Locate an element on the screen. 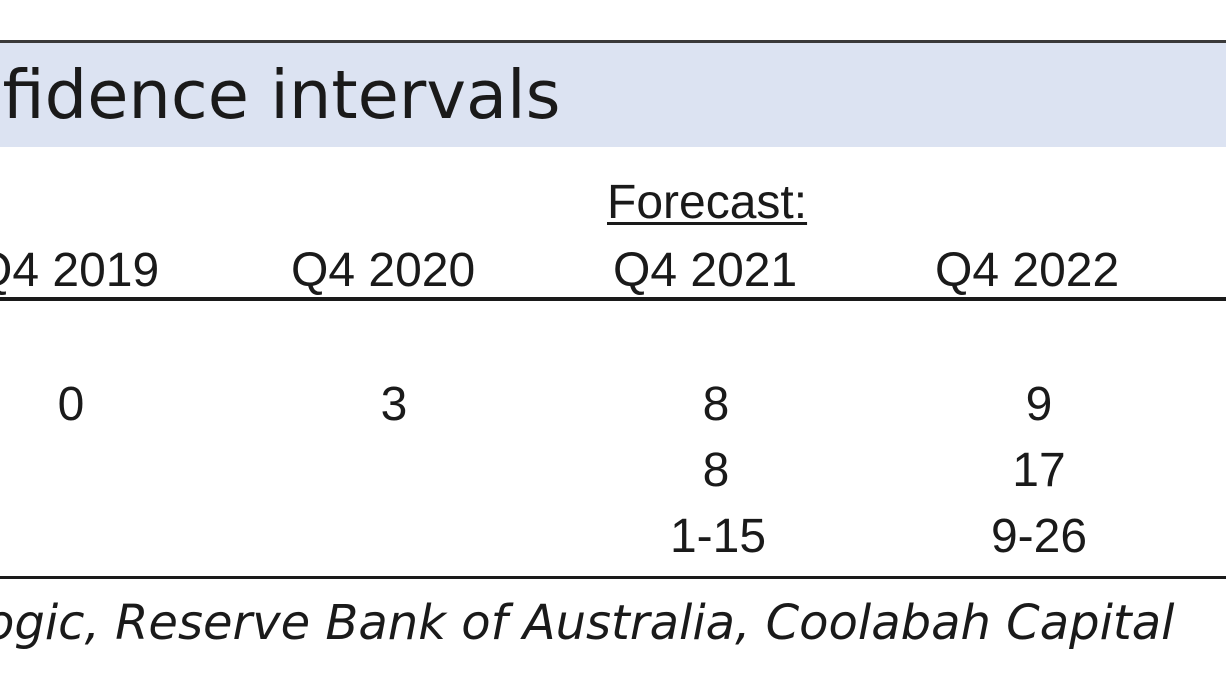  forecast-label: Forecast: is located at coordinates (707, 202).